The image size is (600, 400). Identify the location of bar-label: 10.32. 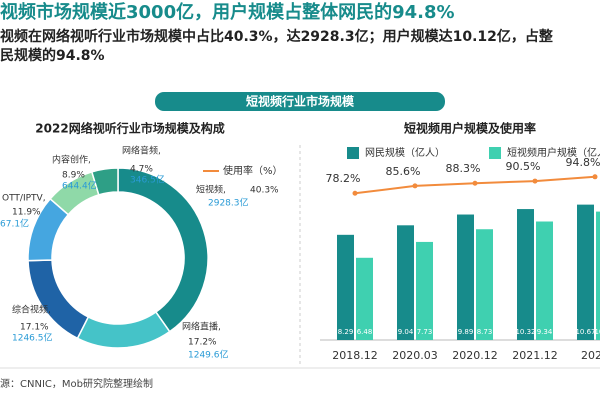
(525, 332).